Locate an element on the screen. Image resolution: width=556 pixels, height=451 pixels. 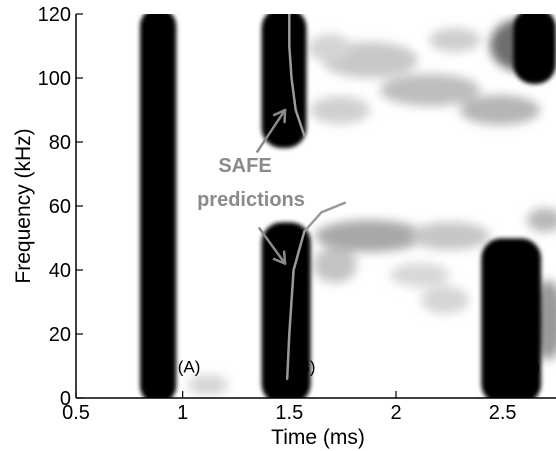
y-axis-ticks: 0 20 40 60 80 100 120 is located at coordinates (60, 207).